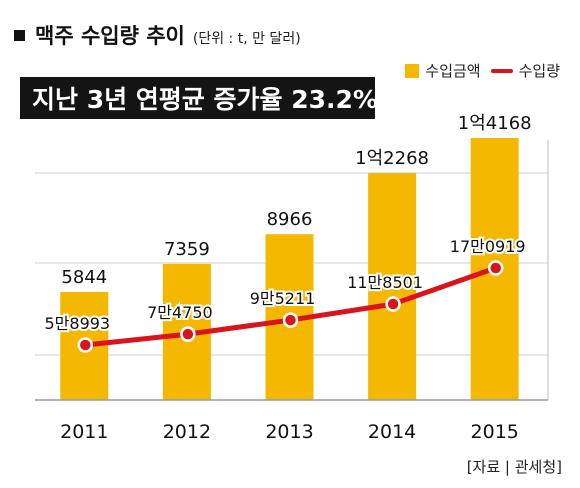  I want to click on unit-note: (단위 : t, 만 달러), so click(246, 39).